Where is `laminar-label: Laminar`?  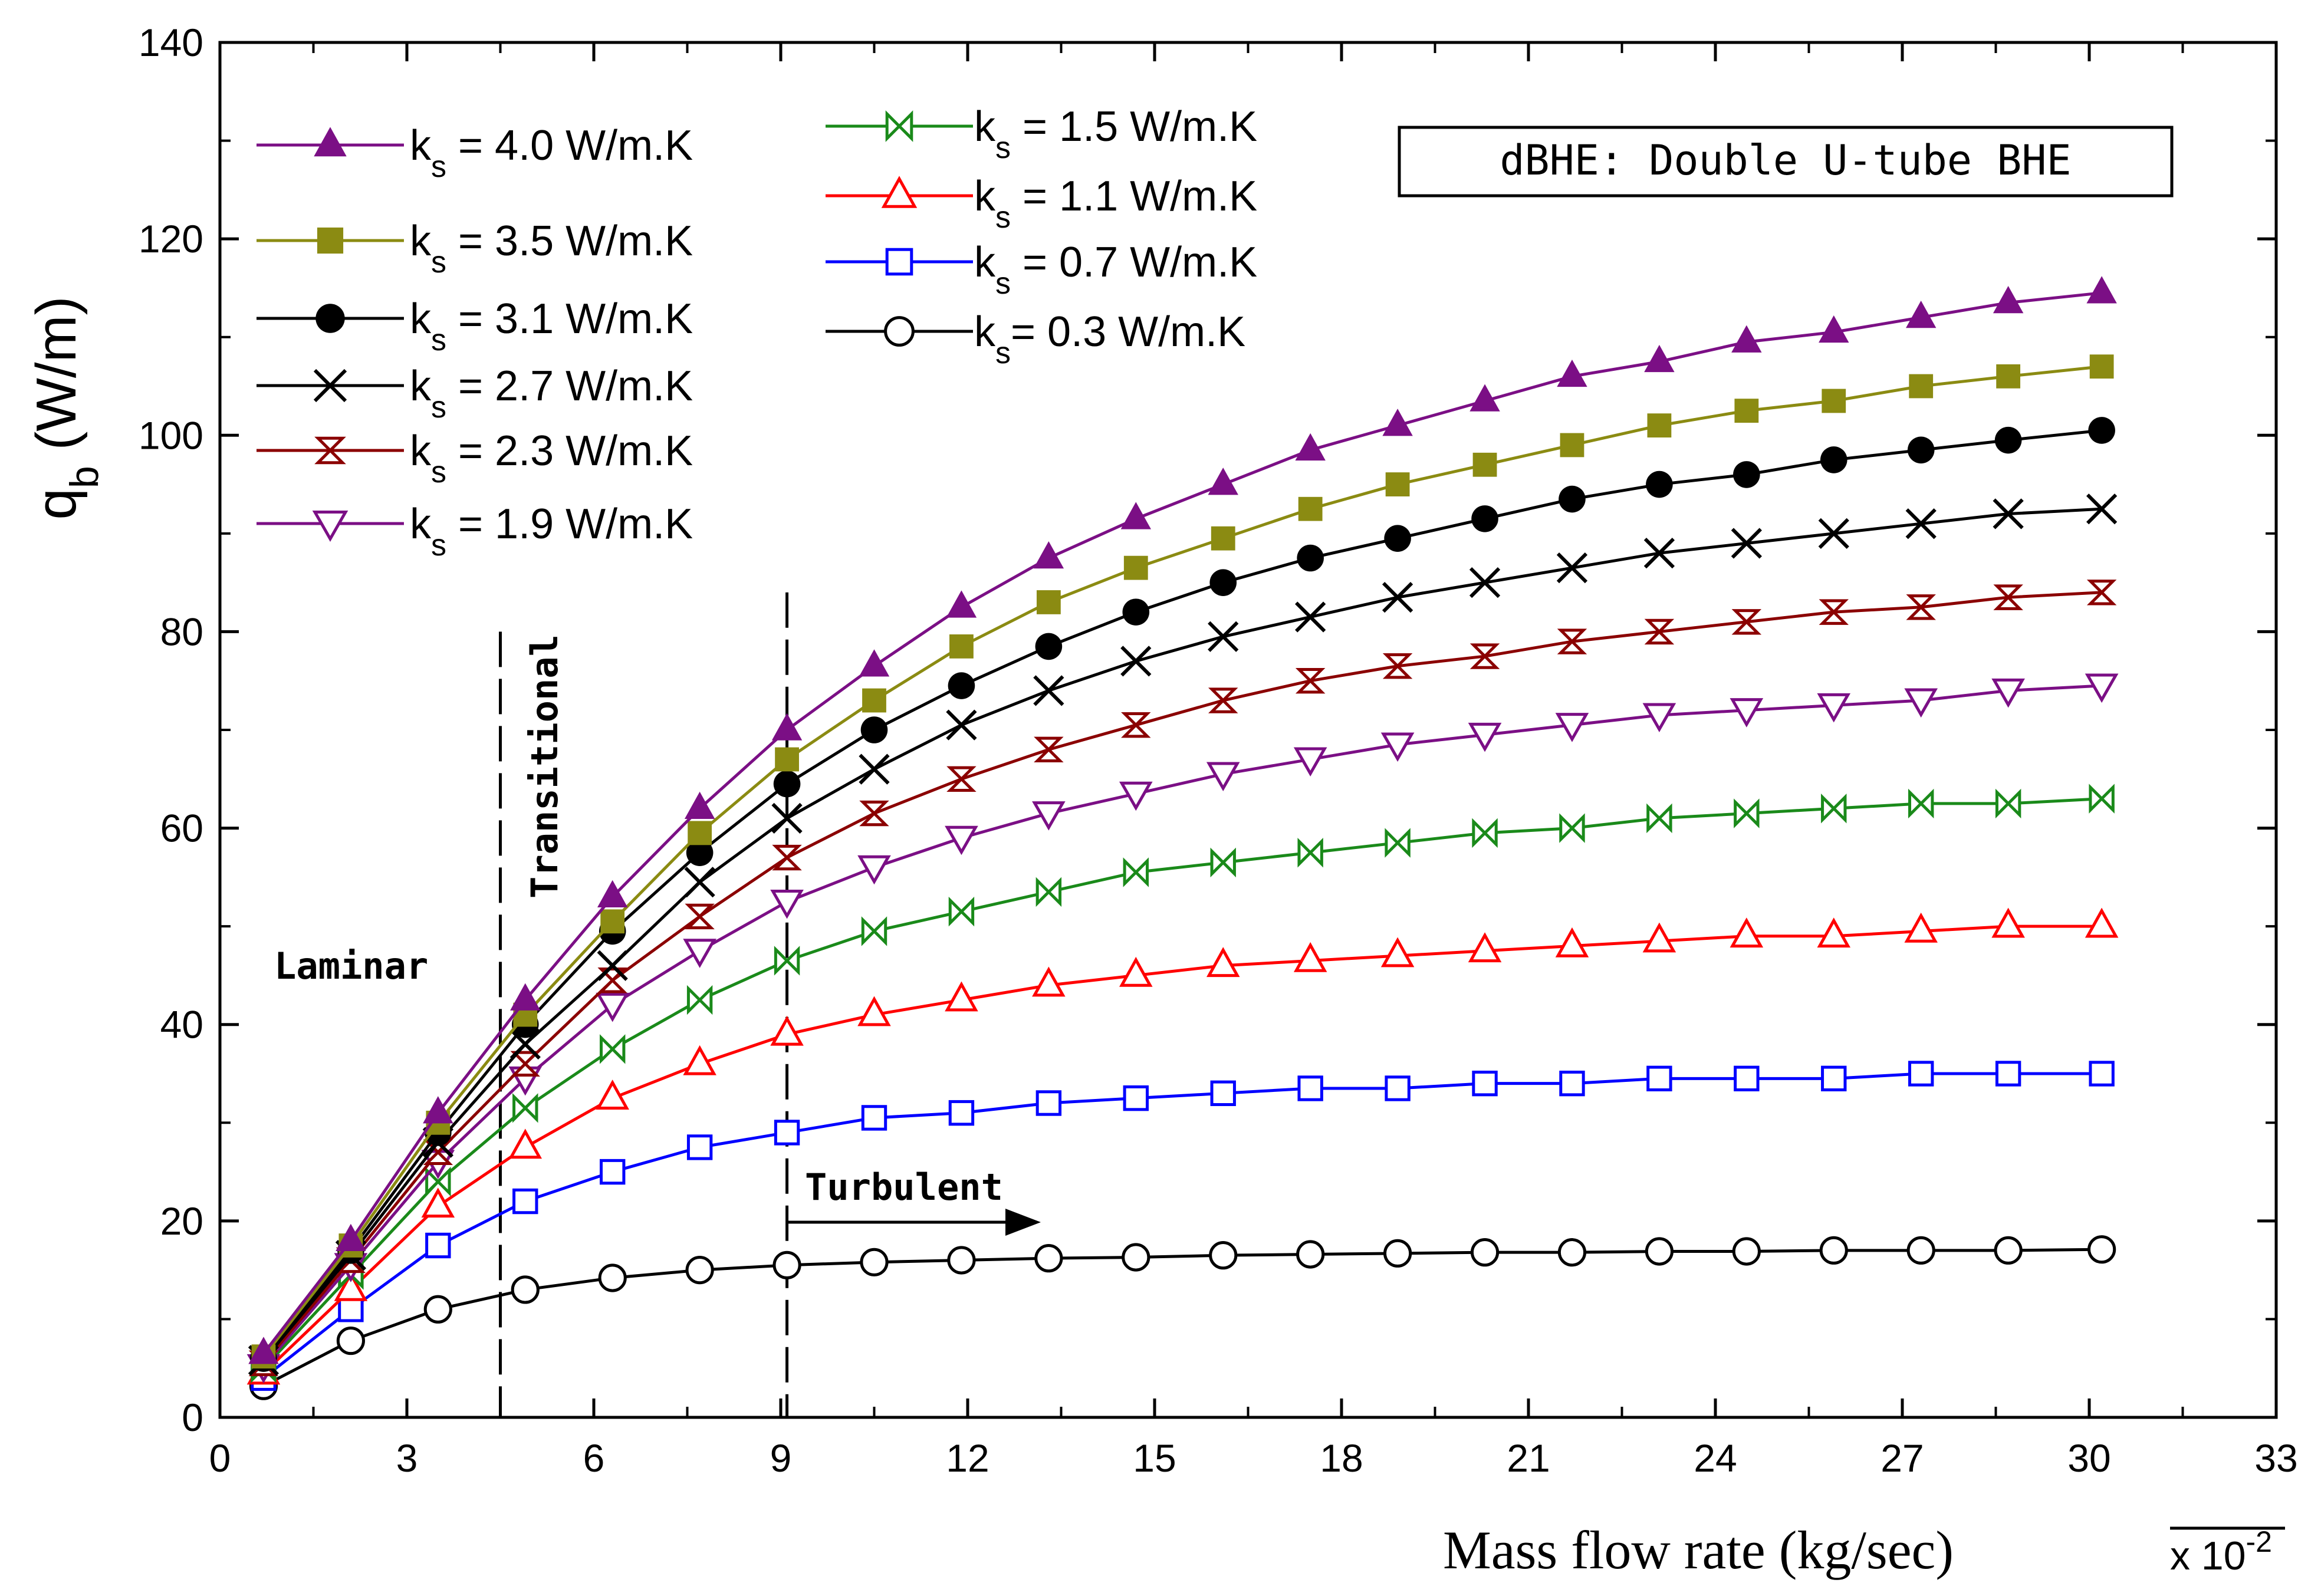 laminar-label: Laminar is located at coordinates (351, 966).